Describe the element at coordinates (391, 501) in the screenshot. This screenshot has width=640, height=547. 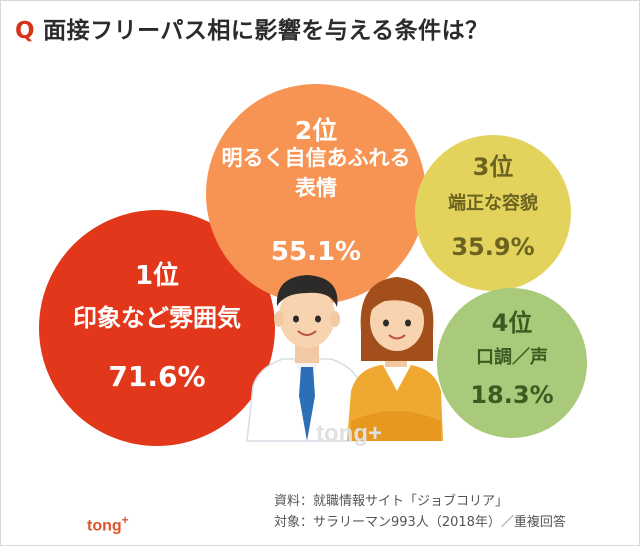
I see `source-line-1: 資料：就職情報サイト「ジョブコリア」` at that location.